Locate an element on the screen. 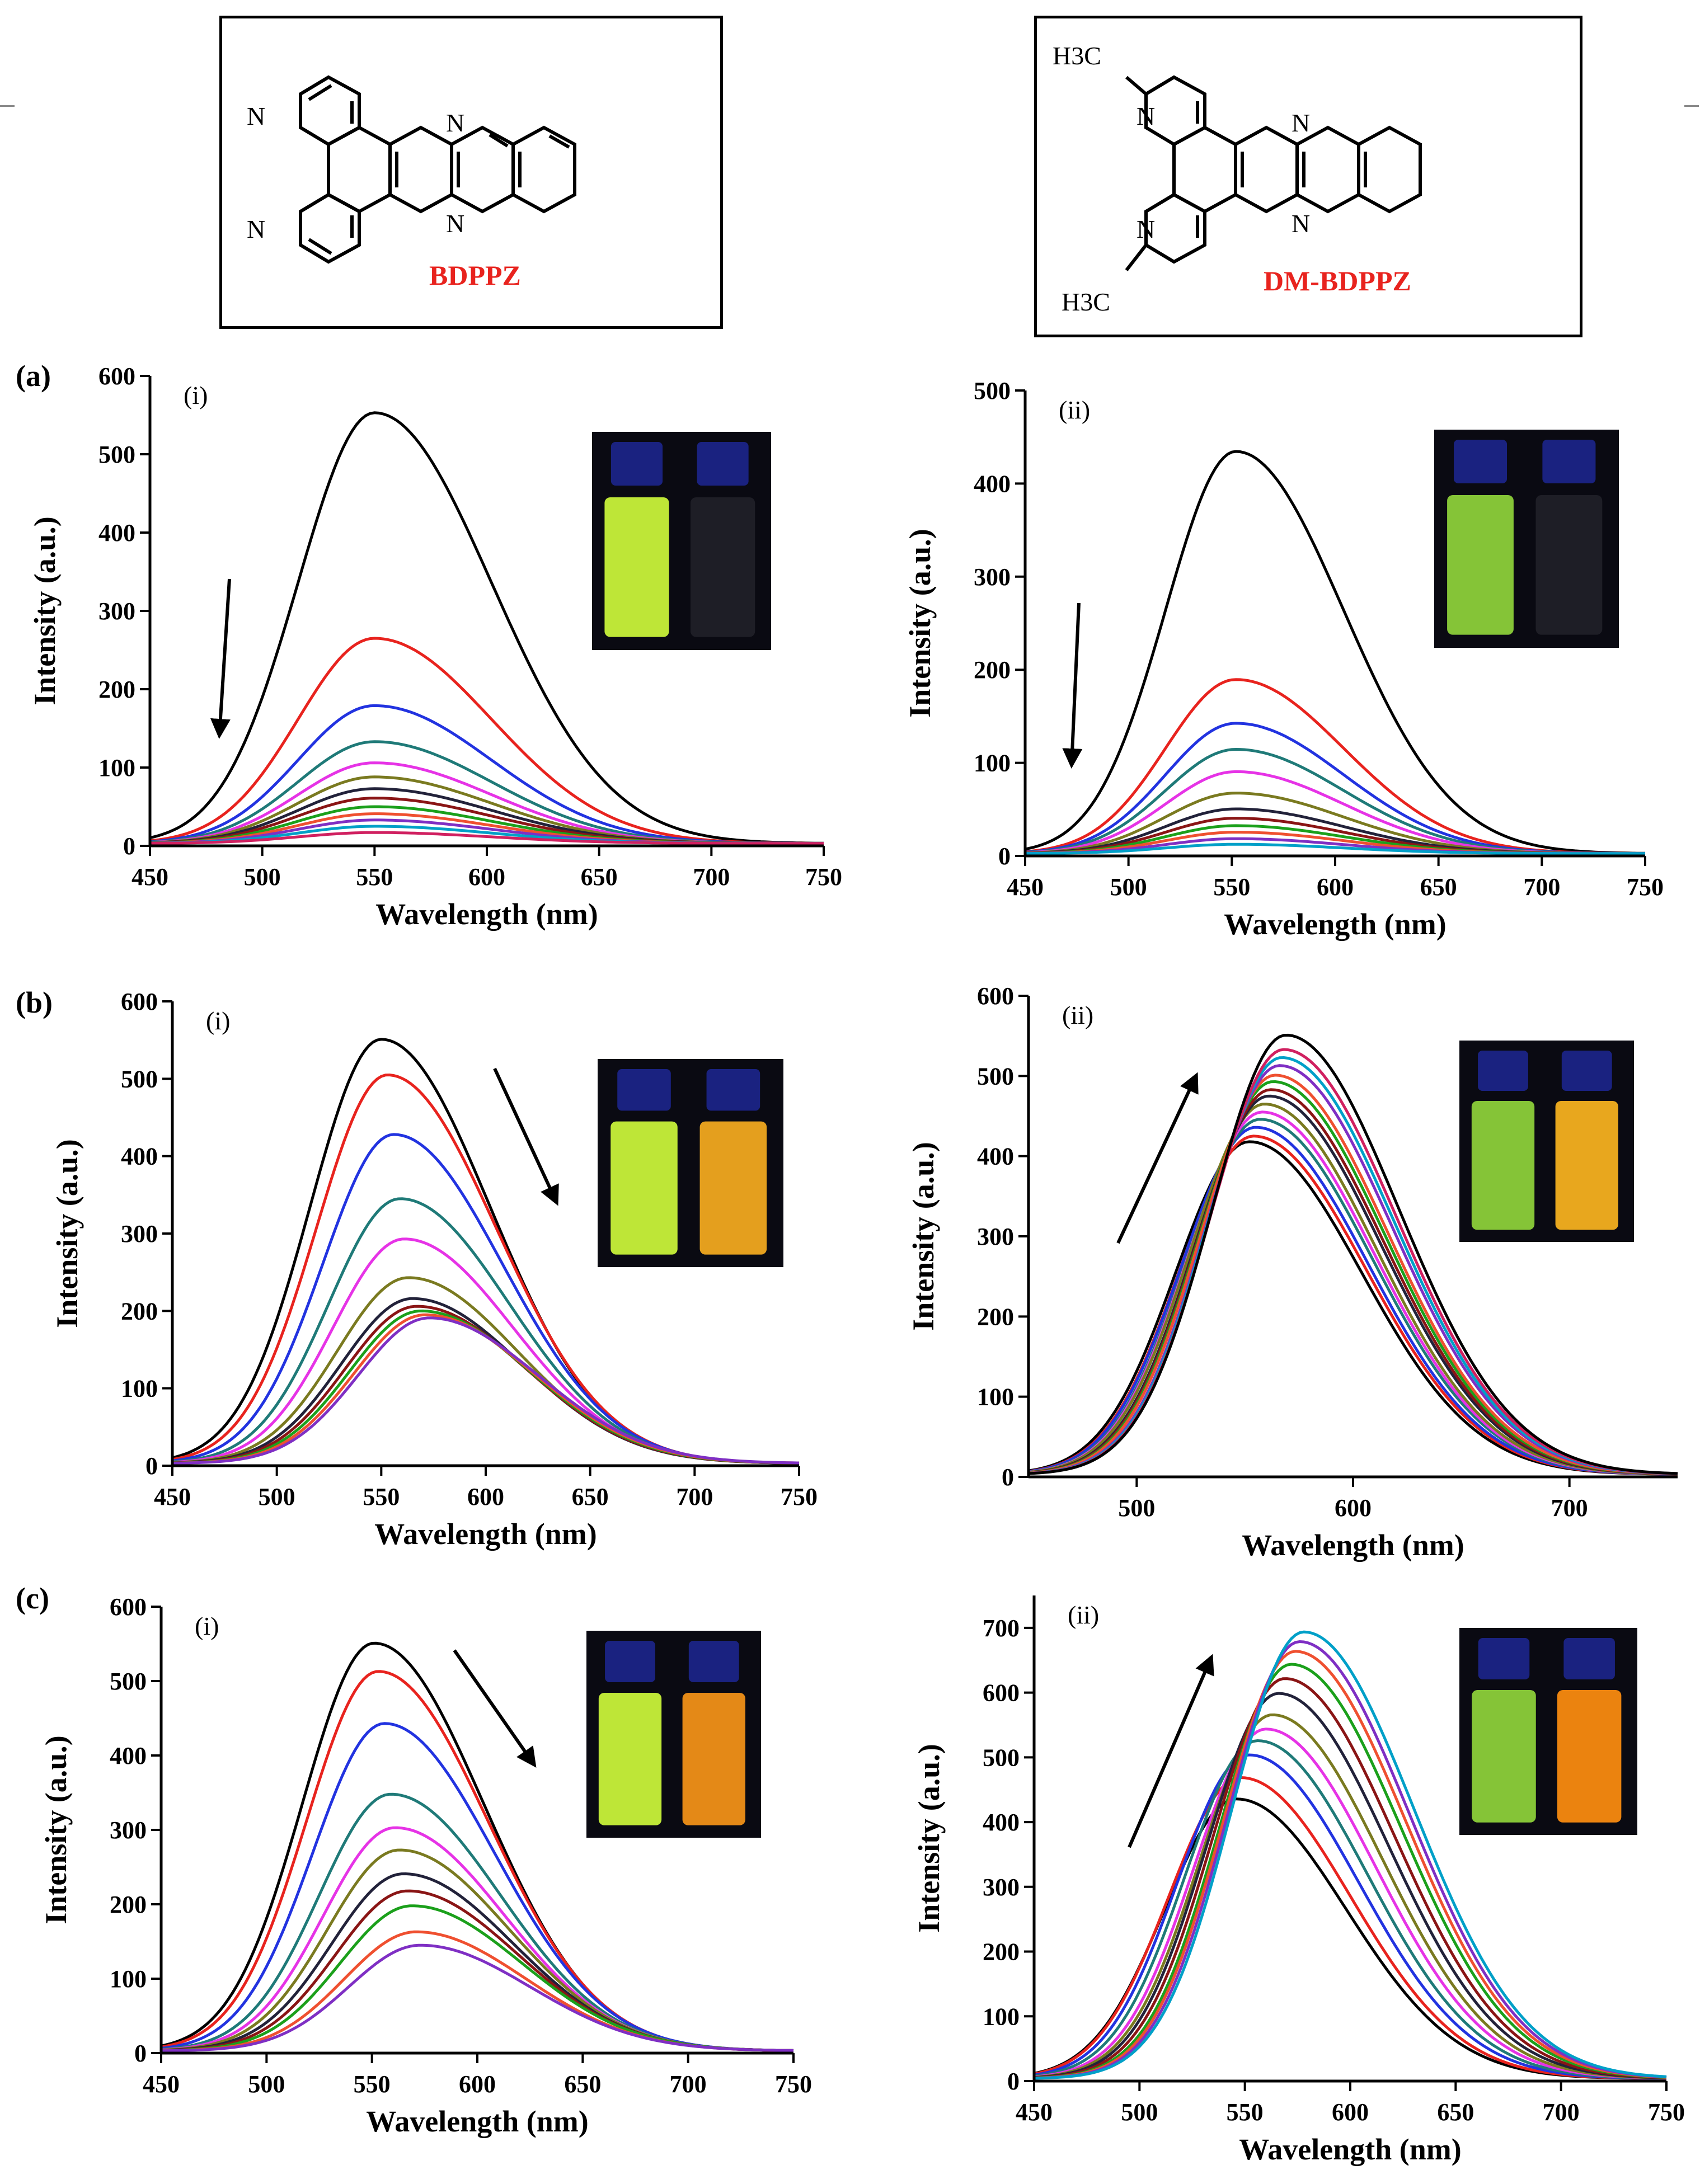 The height and width of the screenshot is (2184, 1700). chart-1-xtick-label-4: 650 is located at coordinates (1438, 887).